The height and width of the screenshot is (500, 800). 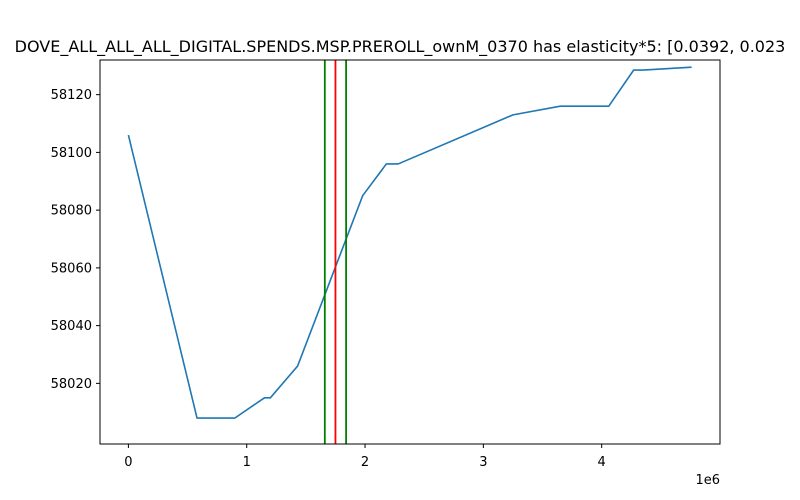 What do you see at coordinates (365, 462) in the screenshot?
I see `x-tick-label: 2` at bounding box center [365, 462].